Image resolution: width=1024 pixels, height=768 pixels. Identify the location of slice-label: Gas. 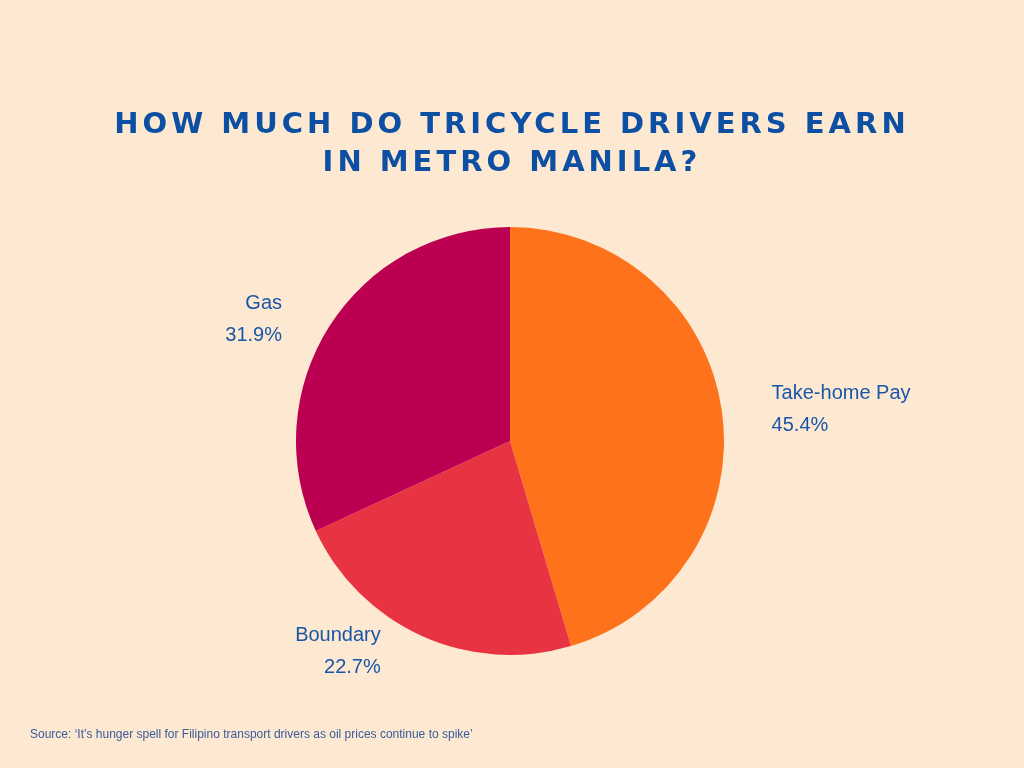
(264, 301).